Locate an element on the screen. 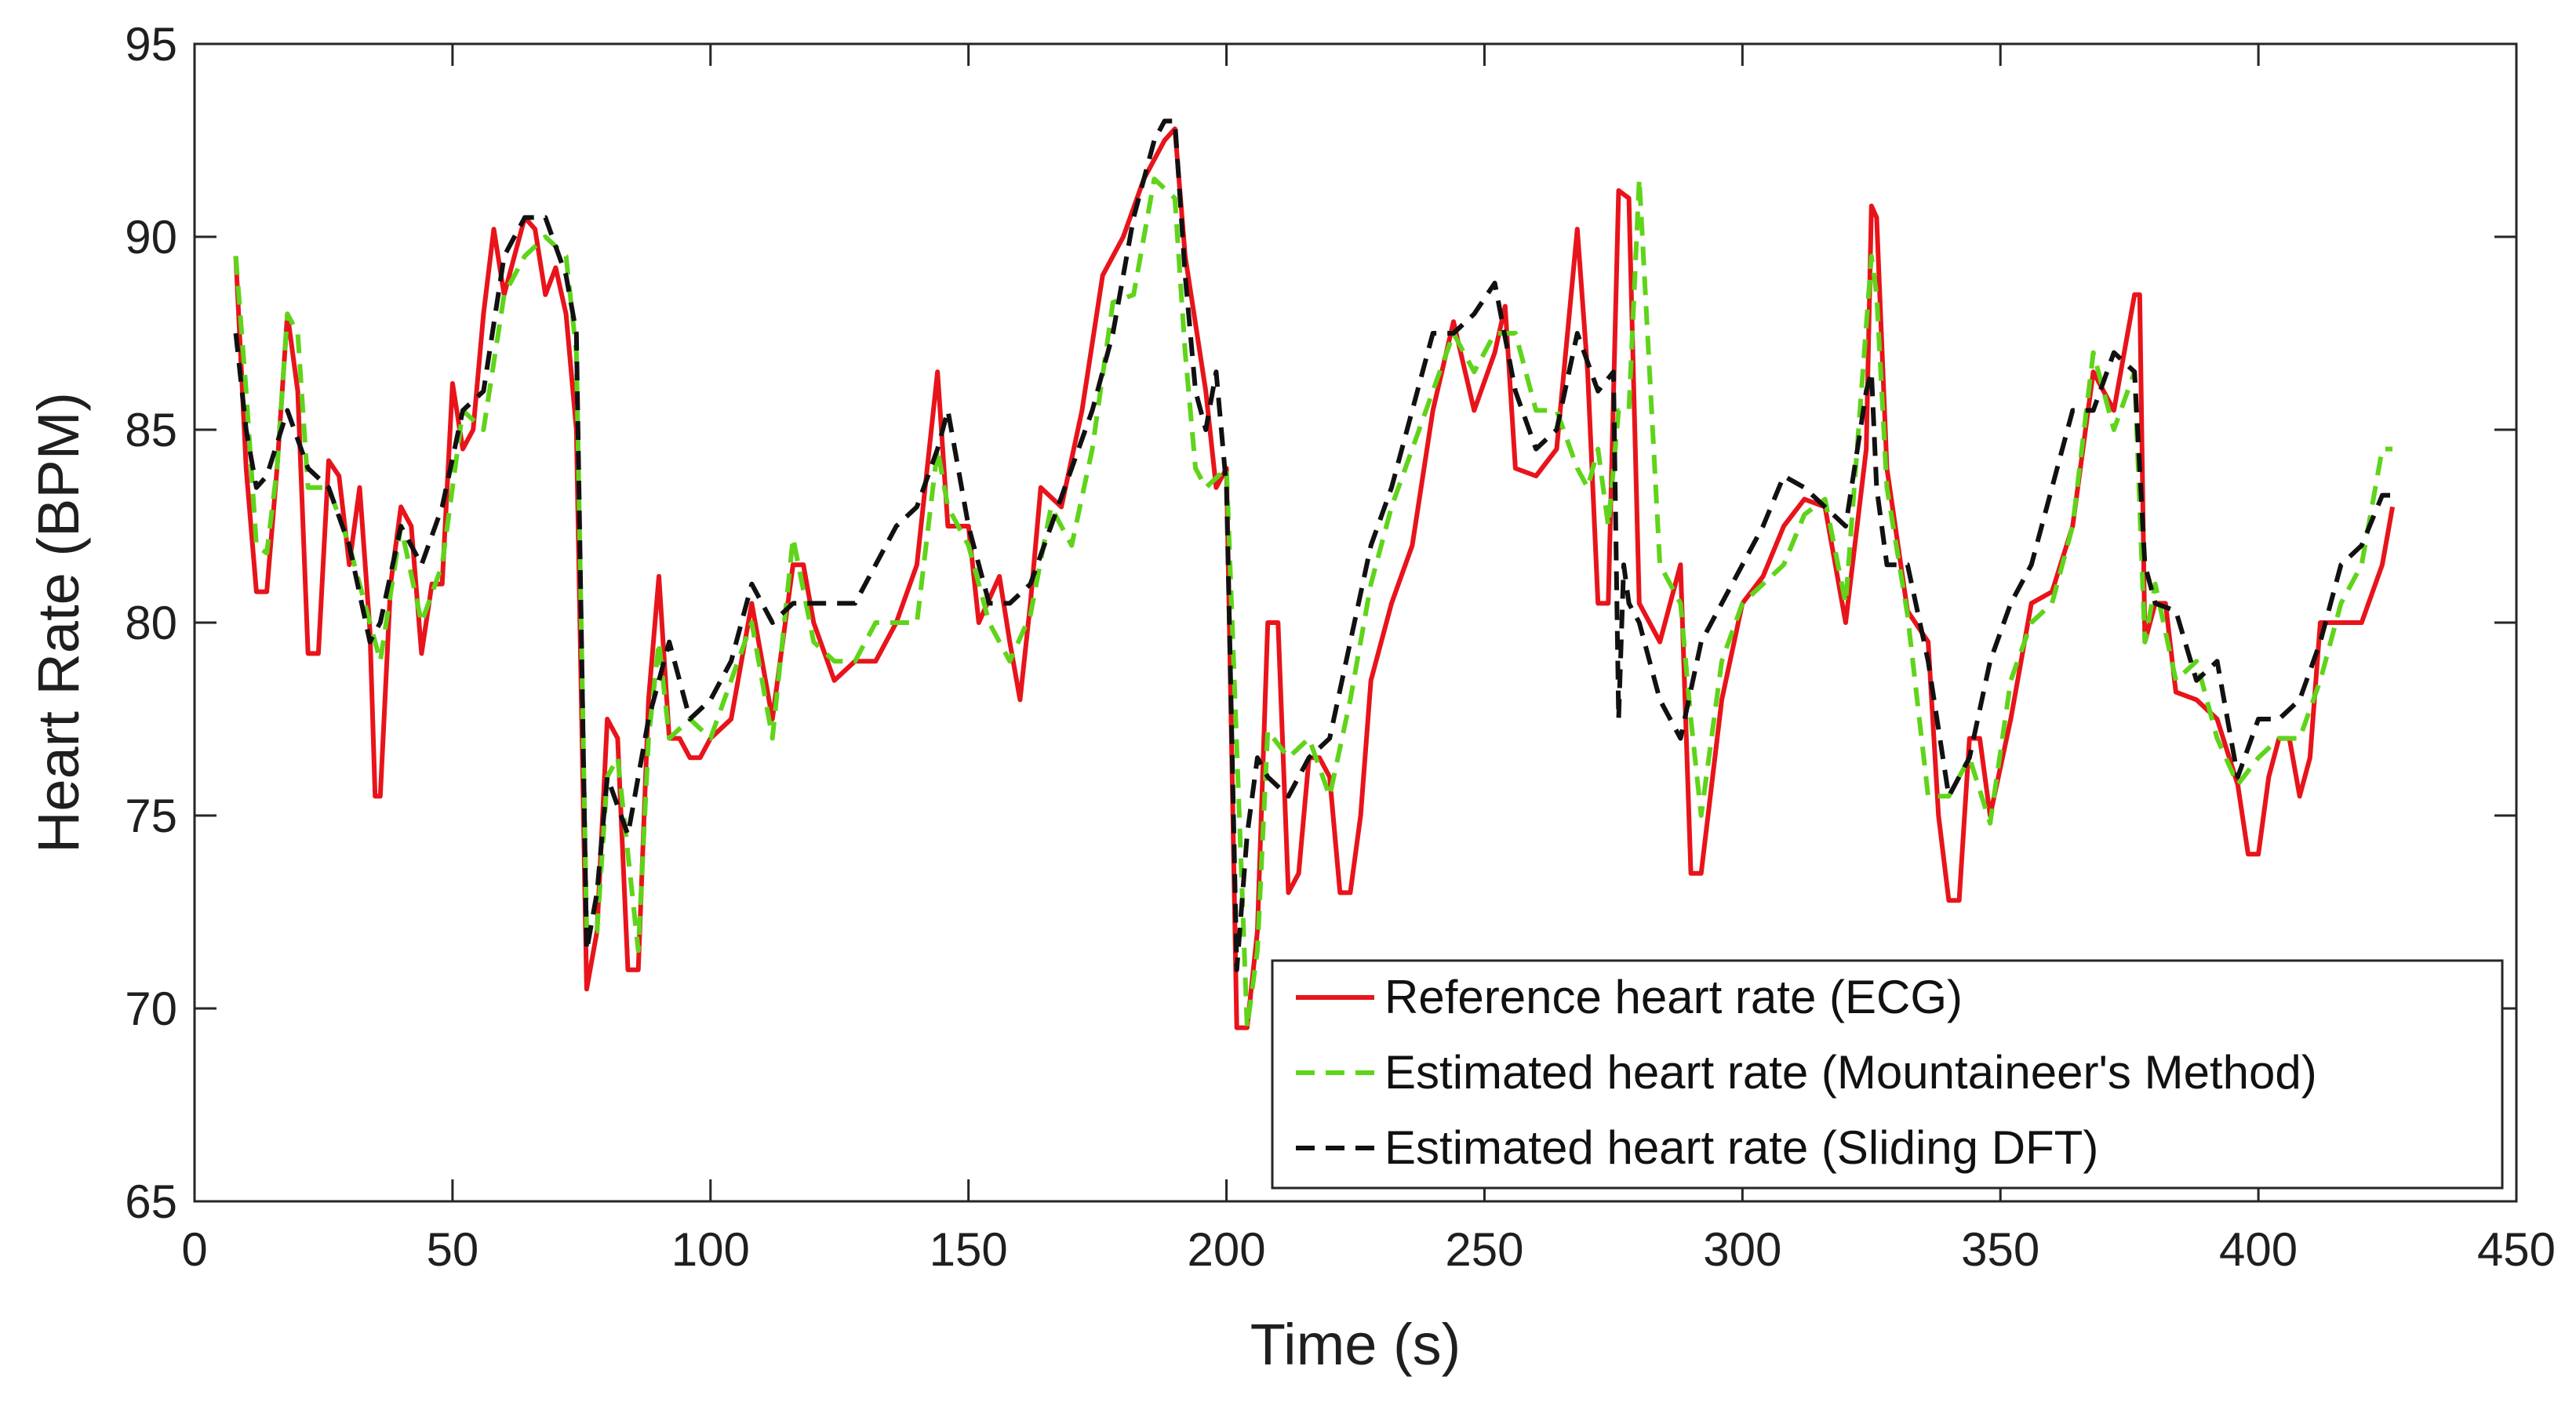 The image size is (2576, 1406). x-tick-label: 0 is located at coordinates (194, 1249).